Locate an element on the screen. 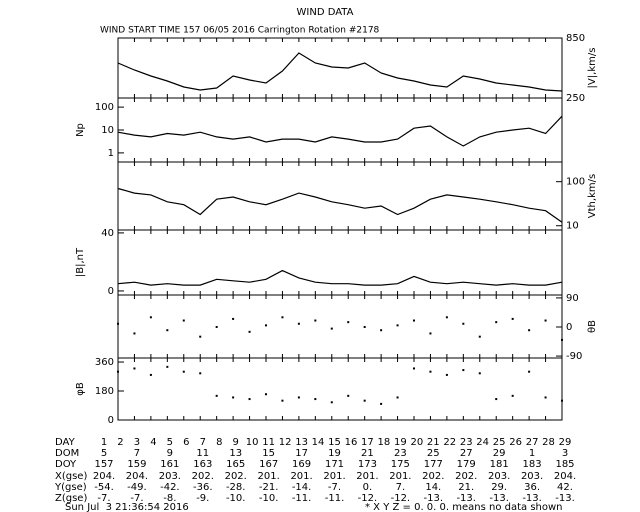 Image resolution: width=640 pixels, height=512 pixels. table-cell: 2 is located at coordinates (120, 442).